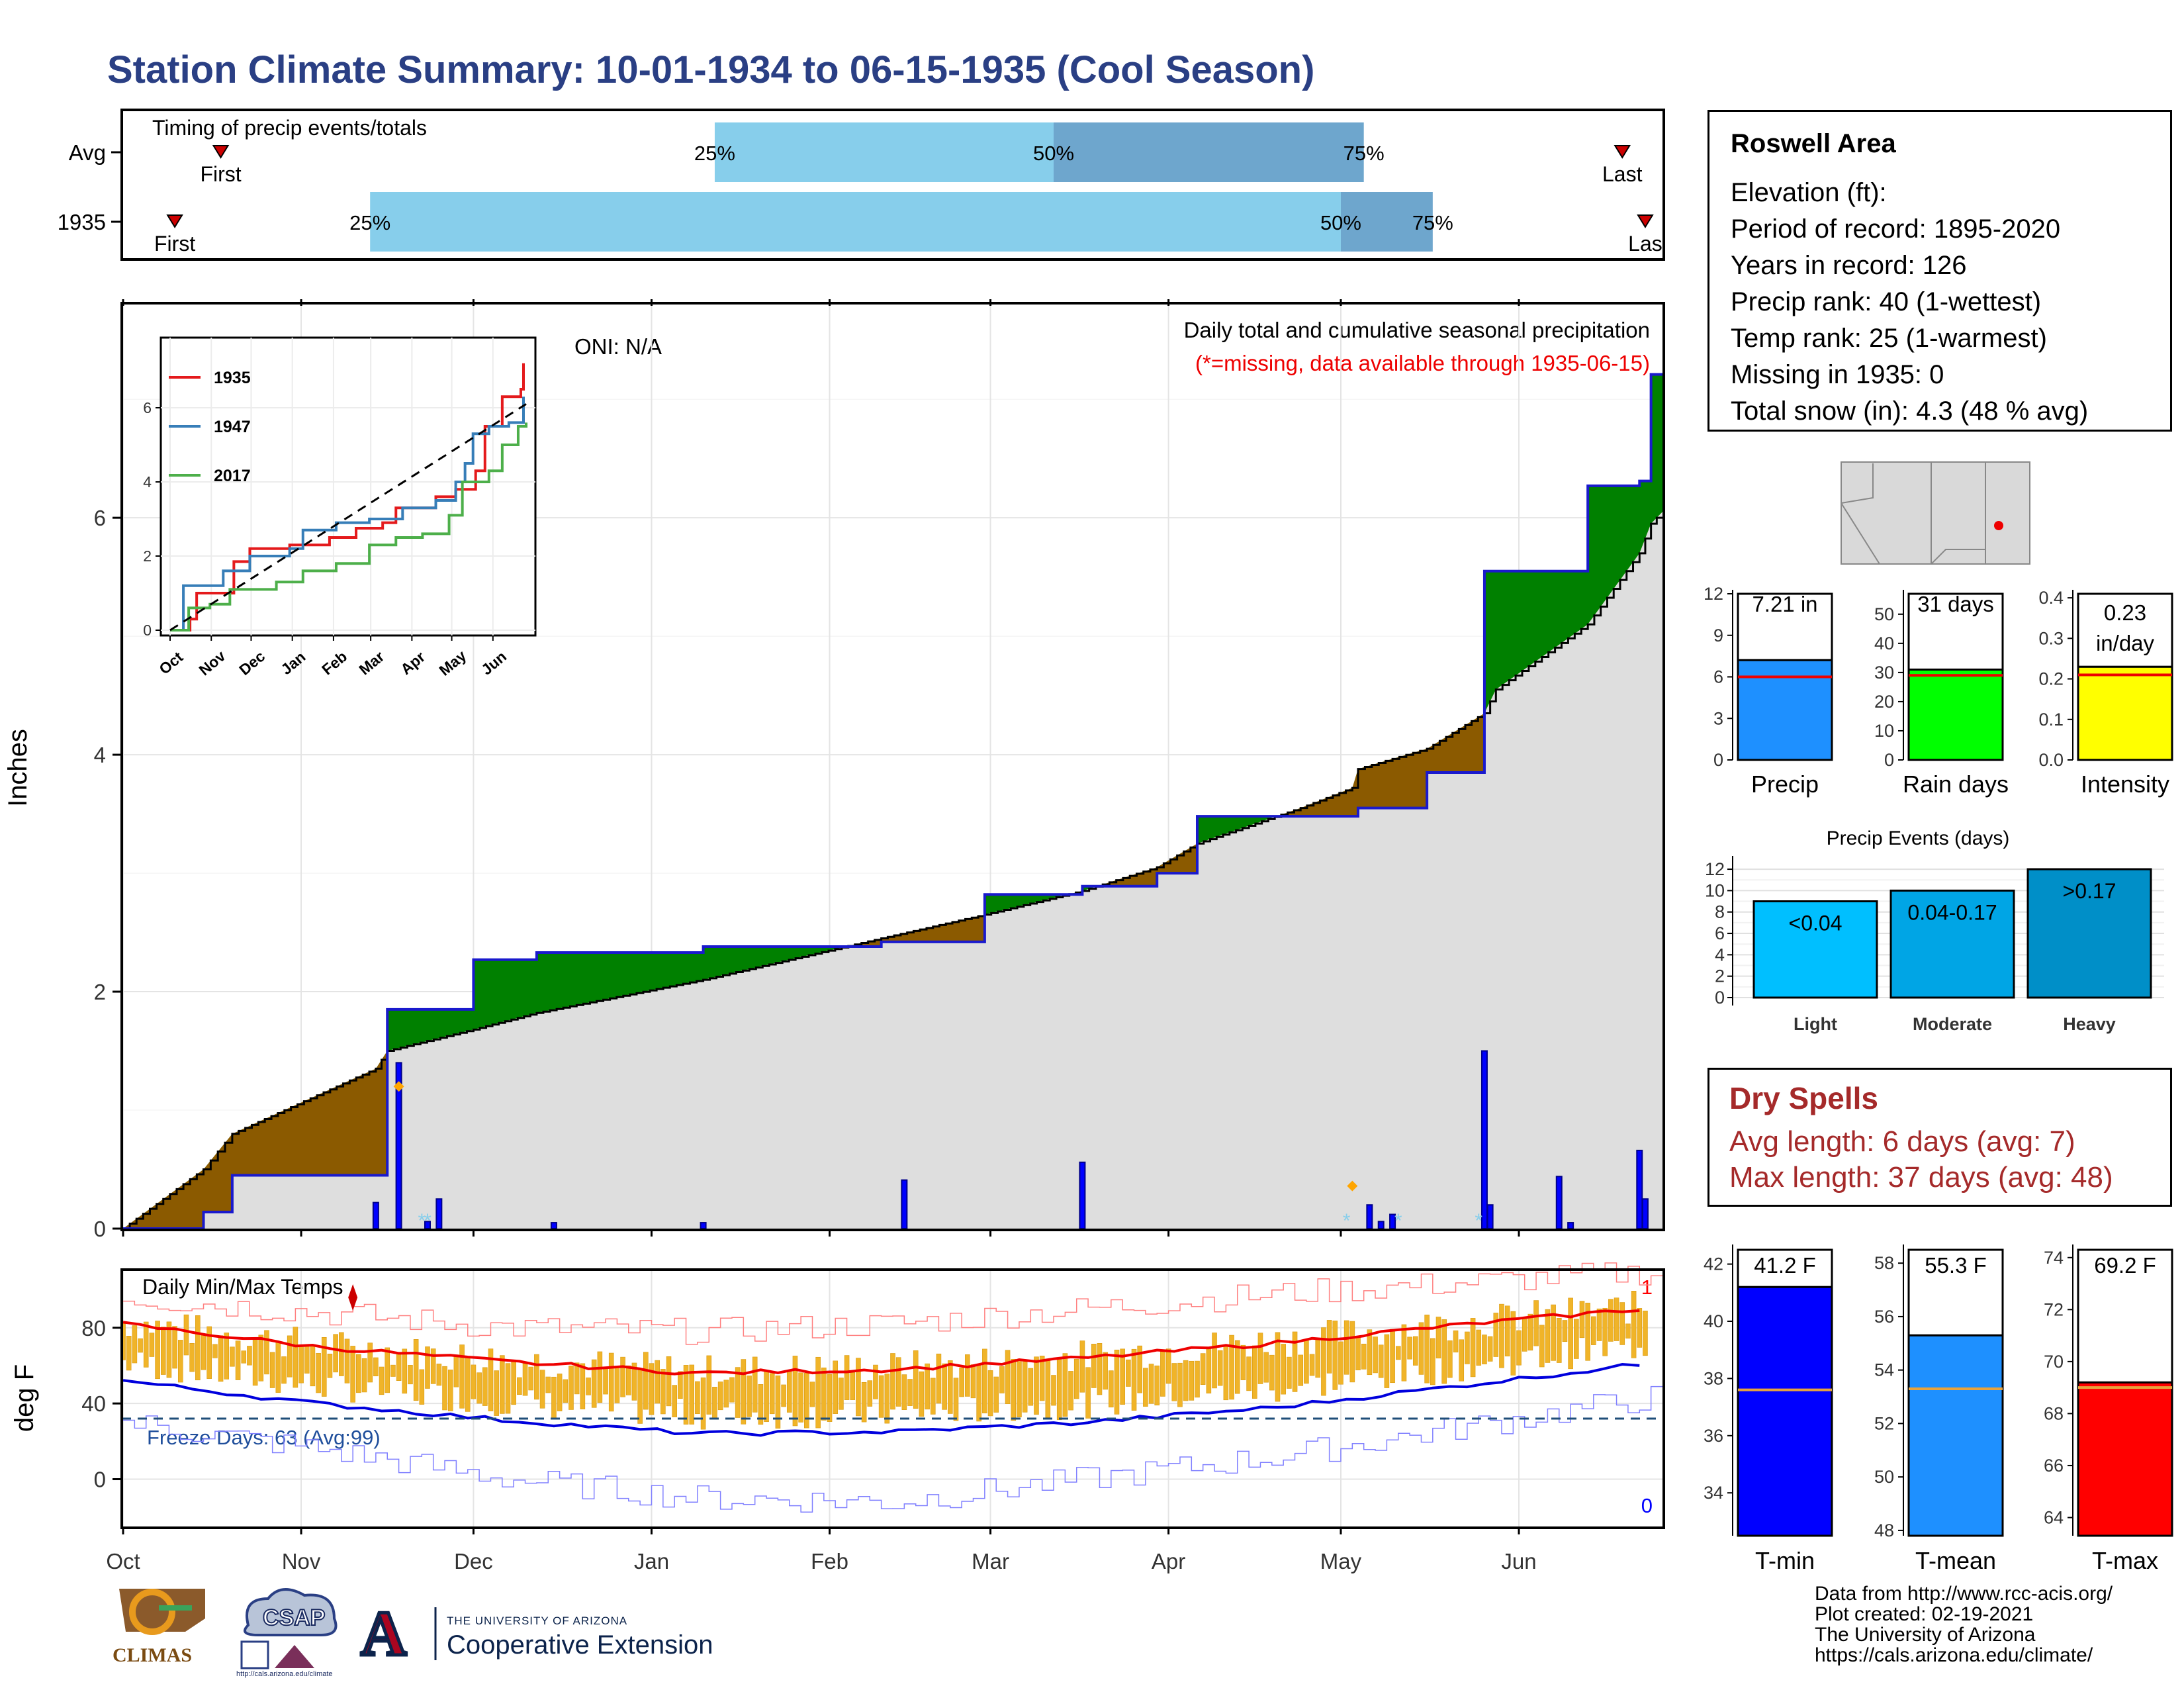 Image resolution: width=2184 pixels, height=1688 pixels. I want to click on events-tick-label: 0, so click(1720, 998).